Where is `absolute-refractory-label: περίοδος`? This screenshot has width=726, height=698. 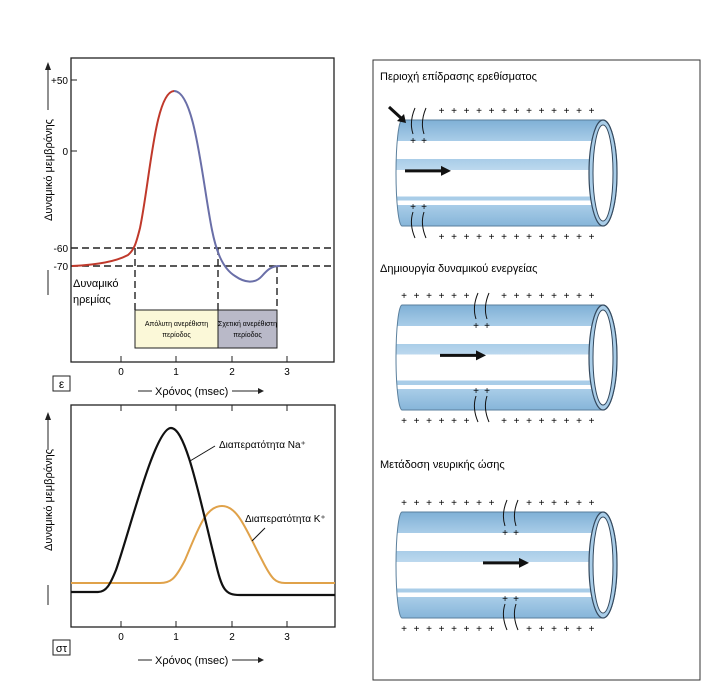 absolute-refractory-label: περίοδος is located at coordinates (176, 335).